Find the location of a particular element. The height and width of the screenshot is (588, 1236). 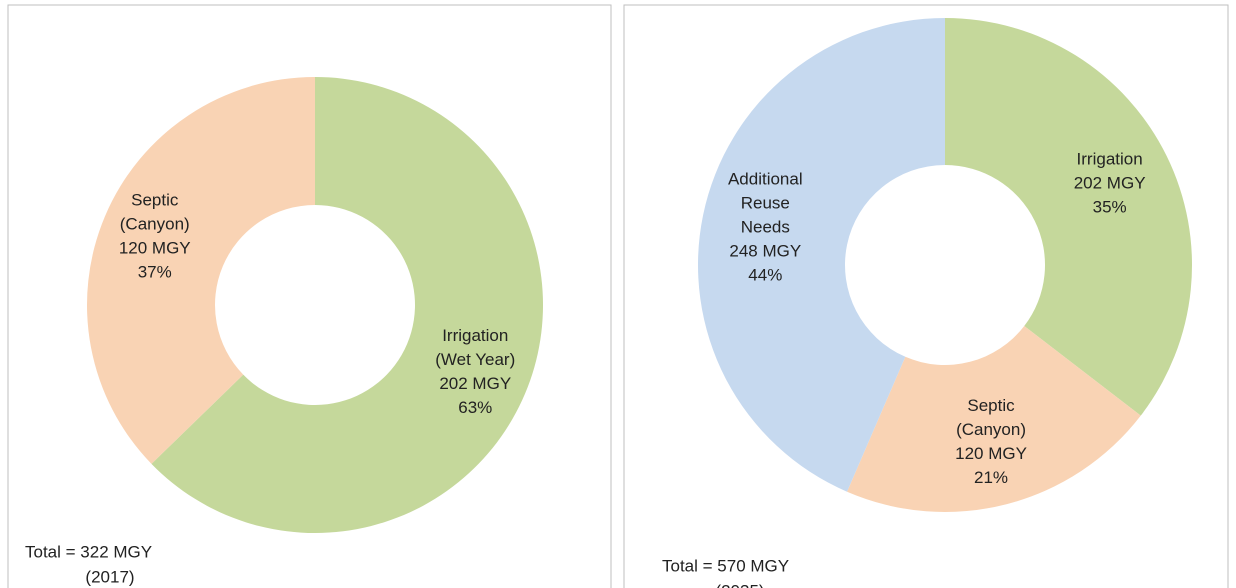

percentage-label: 63% is located at coordinates (475, 407).